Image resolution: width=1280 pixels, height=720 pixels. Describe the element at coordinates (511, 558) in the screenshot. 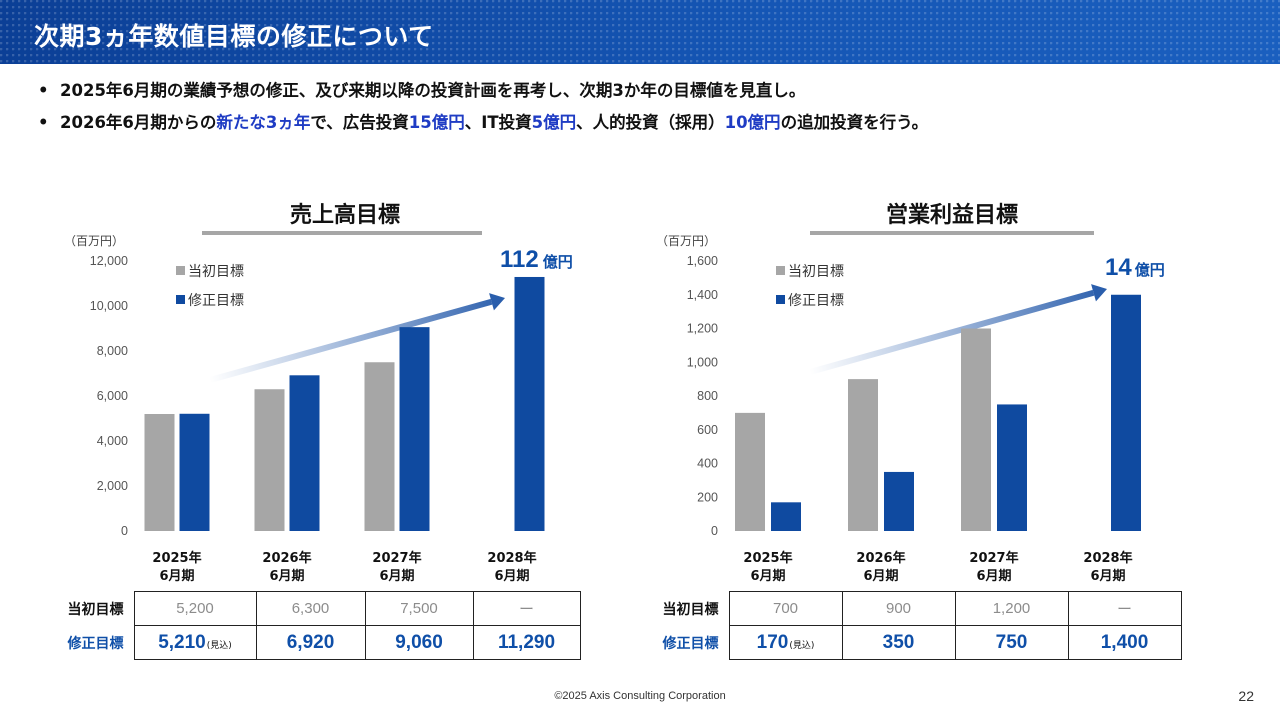

I see `x-category-line: 2028年` at that location.